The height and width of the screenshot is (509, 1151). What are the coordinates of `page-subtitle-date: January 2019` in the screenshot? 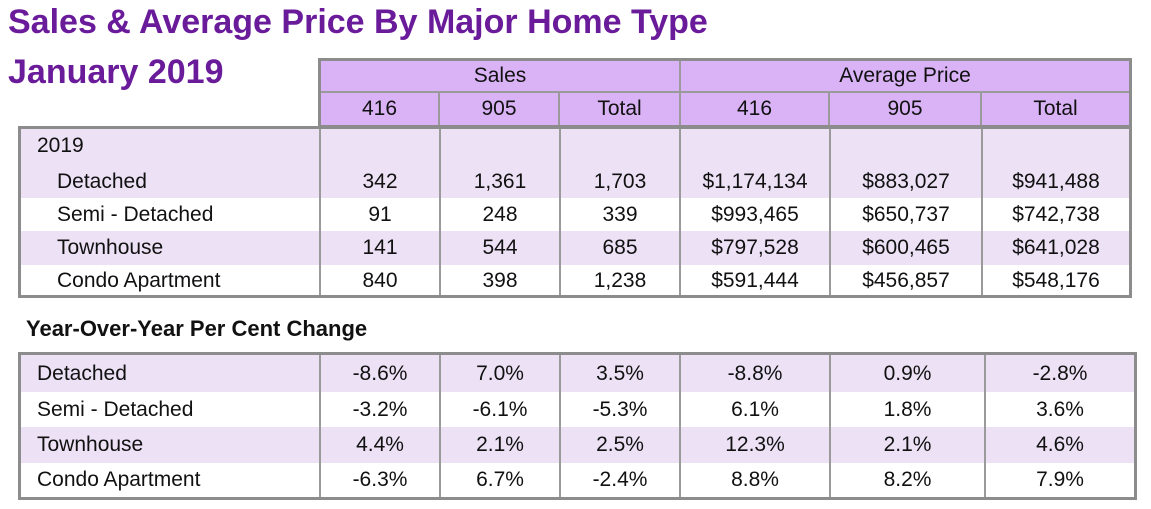 It's located at (116, 72).